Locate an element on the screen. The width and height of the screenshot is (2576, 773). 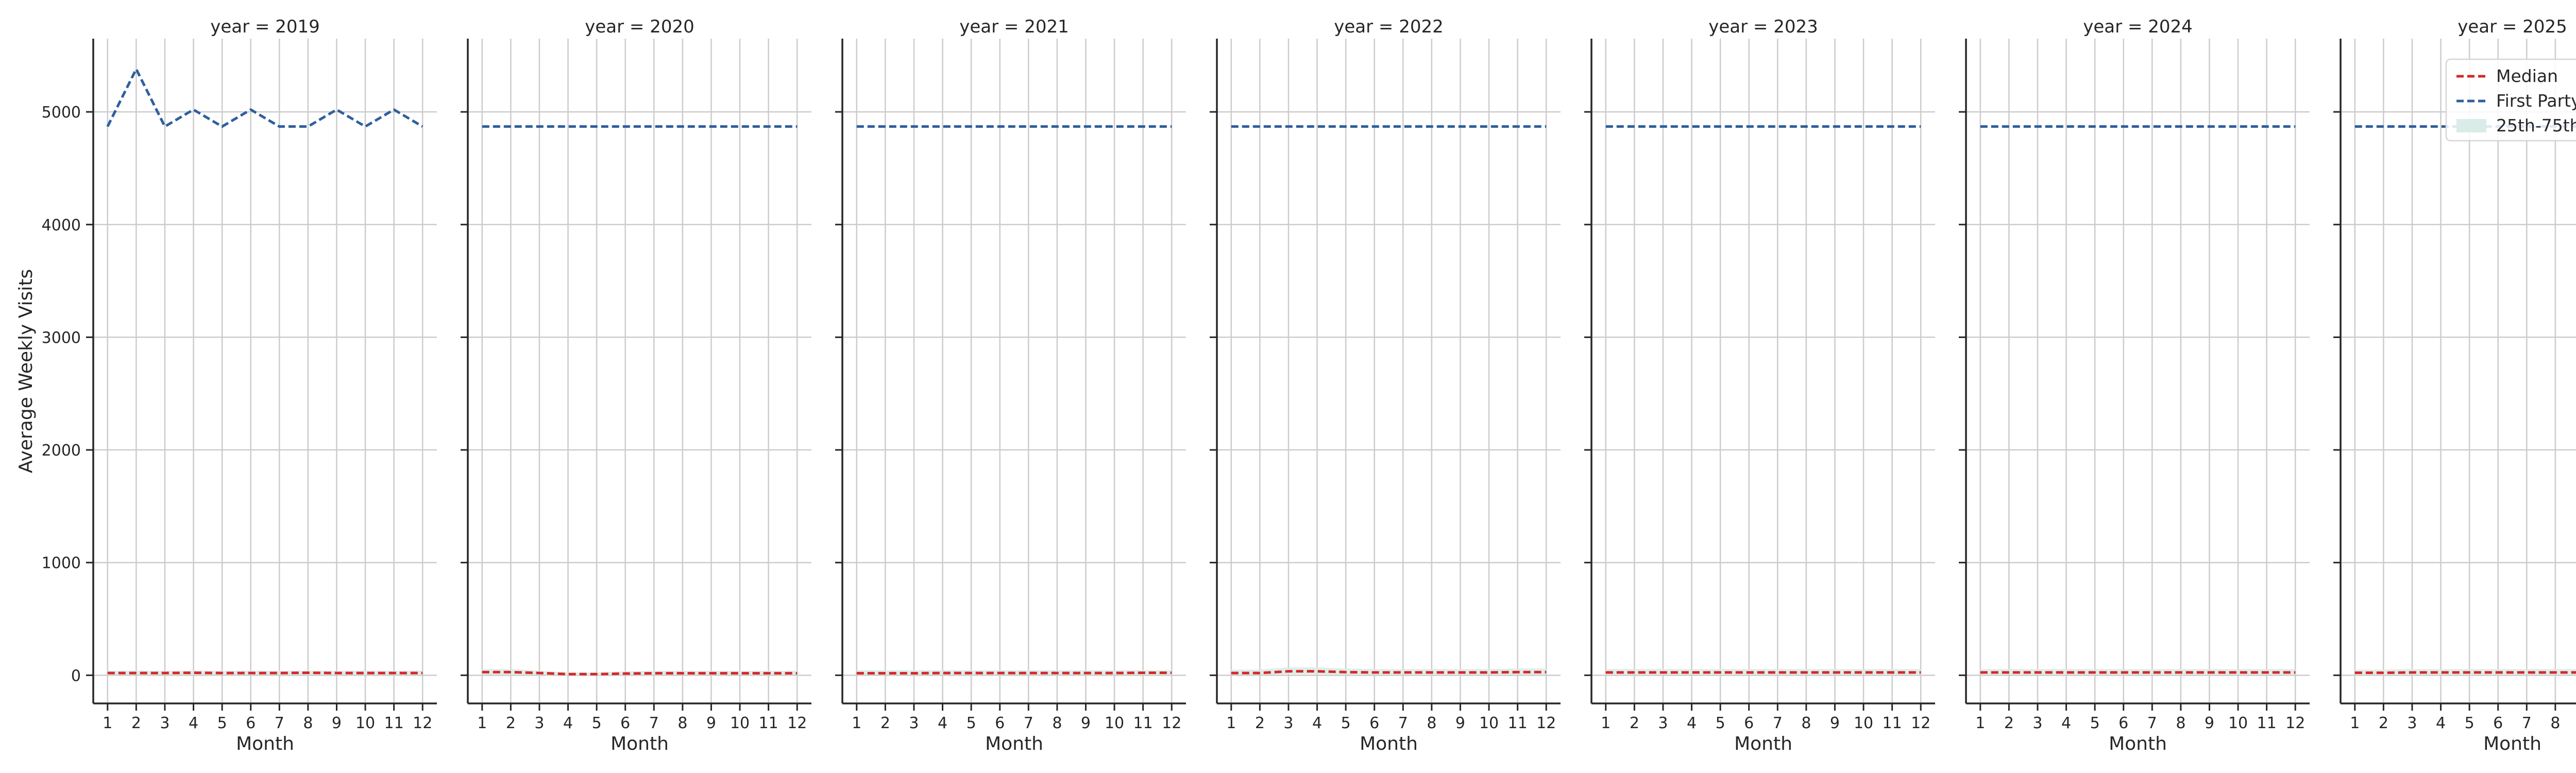
facet-title: year = 2024 is located at coordinates (2137, 26).